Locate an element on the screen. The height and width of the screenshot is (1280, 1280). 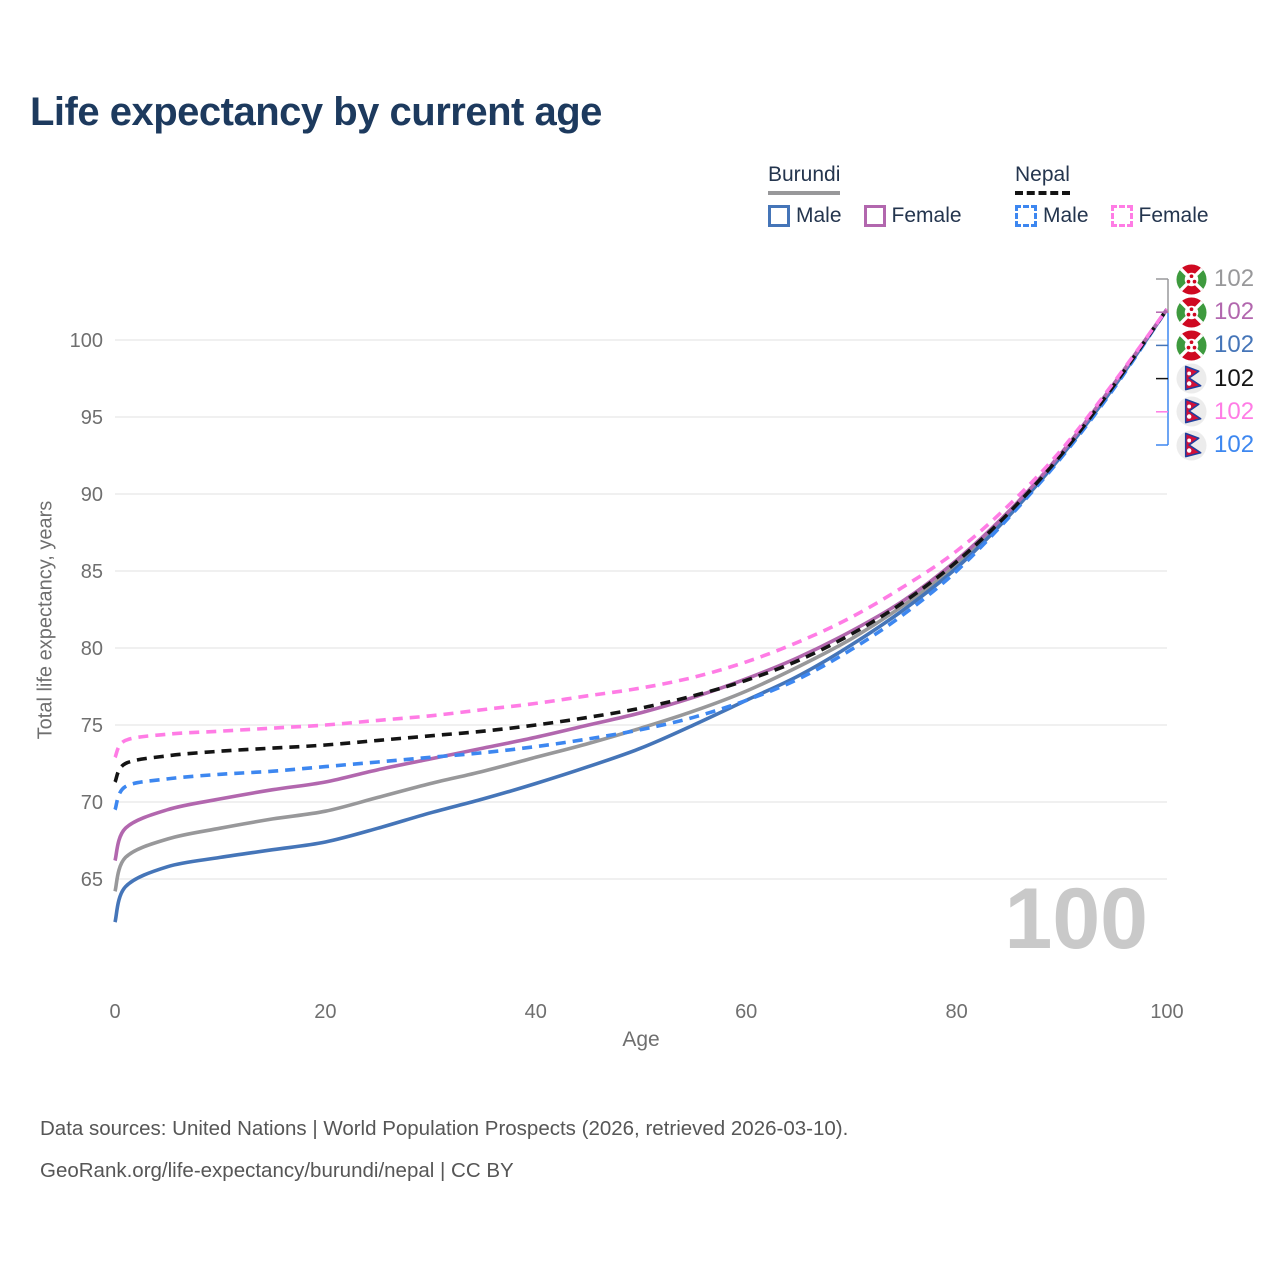
end-label-nepal-male: 102 is located at coordinates (1215, 445).